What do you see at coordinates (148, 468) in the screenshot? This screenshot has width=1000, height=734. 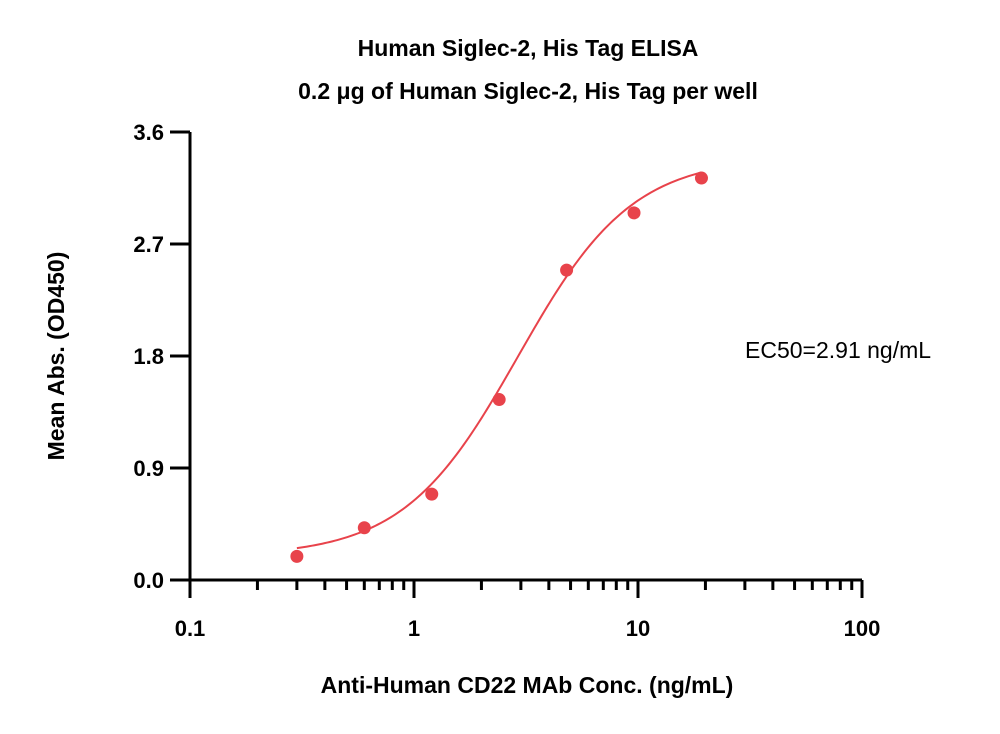 I see `y-tick-label: 0.9` at bounding box center [148, 468].